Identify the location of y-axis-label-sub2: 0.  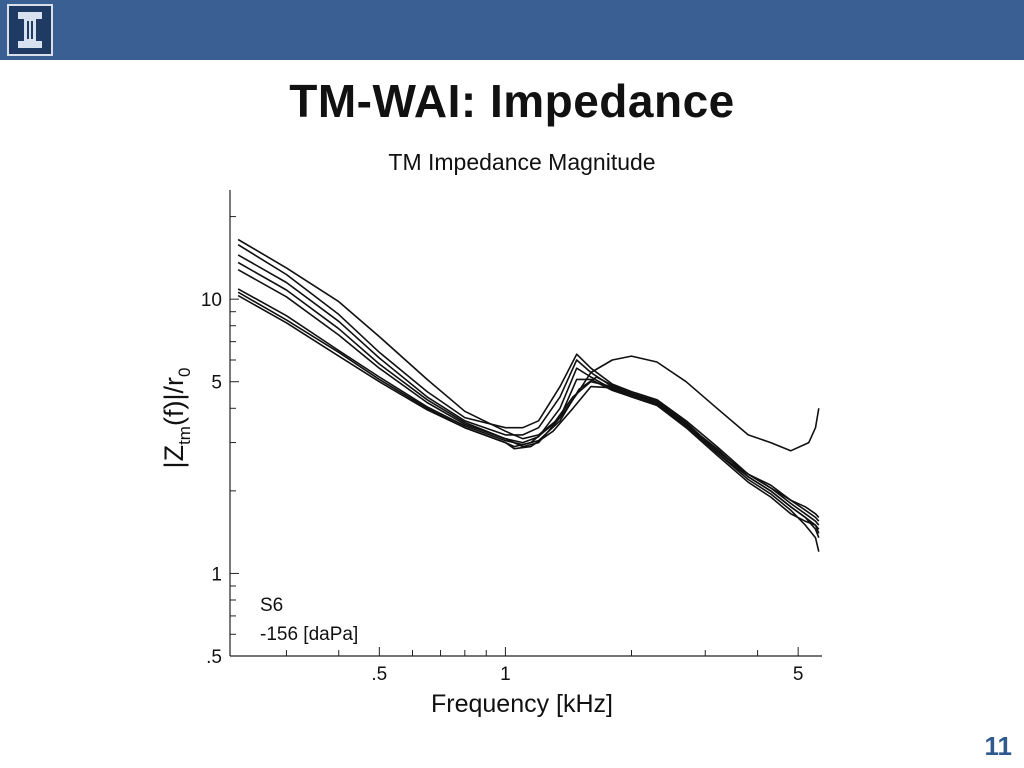
(184, 372).